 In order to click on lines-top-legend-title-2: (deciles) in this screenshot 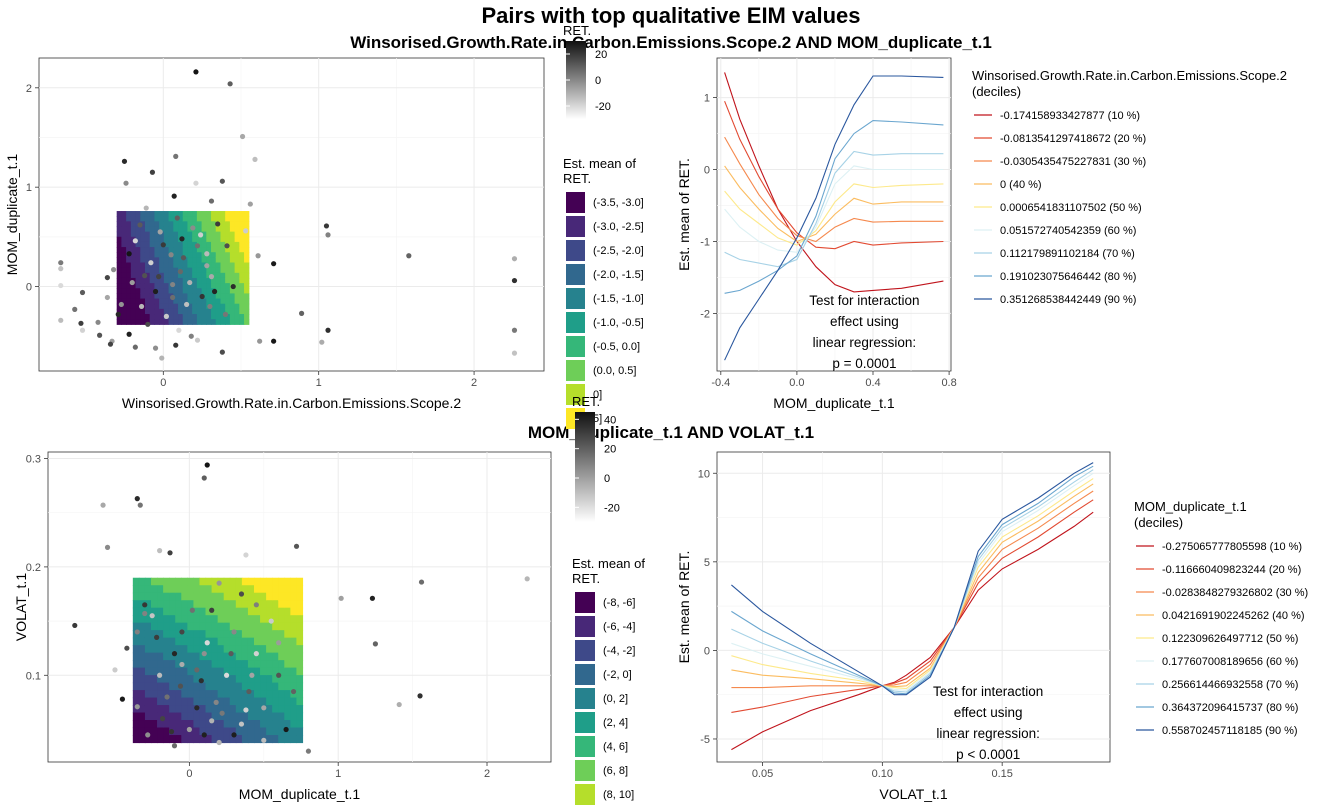, I will do `click(996, 91)`.